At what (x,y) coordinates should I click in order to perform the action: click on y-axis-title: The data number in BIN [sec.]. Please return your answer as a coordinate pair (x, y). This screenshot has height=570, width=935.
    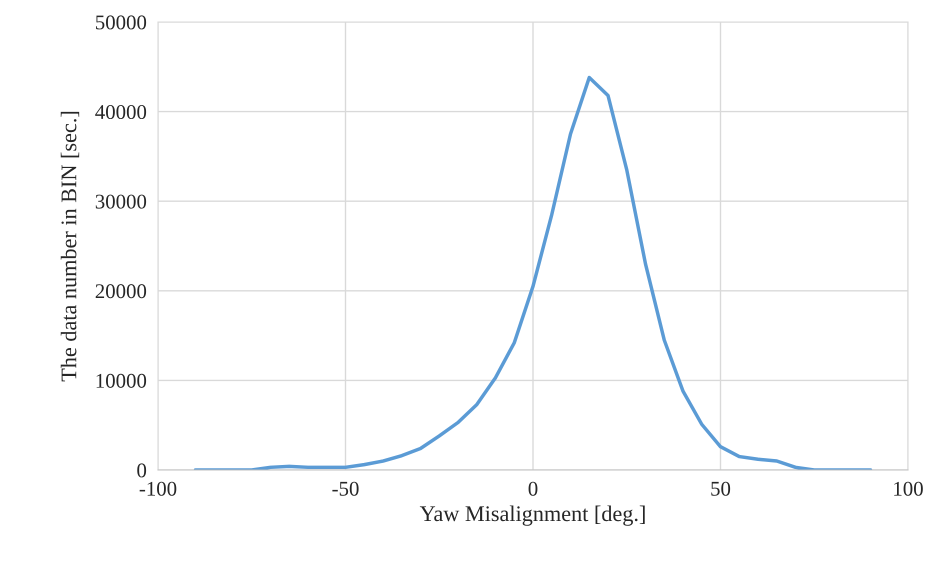
    Looking at the image, I should click on (70, 247).